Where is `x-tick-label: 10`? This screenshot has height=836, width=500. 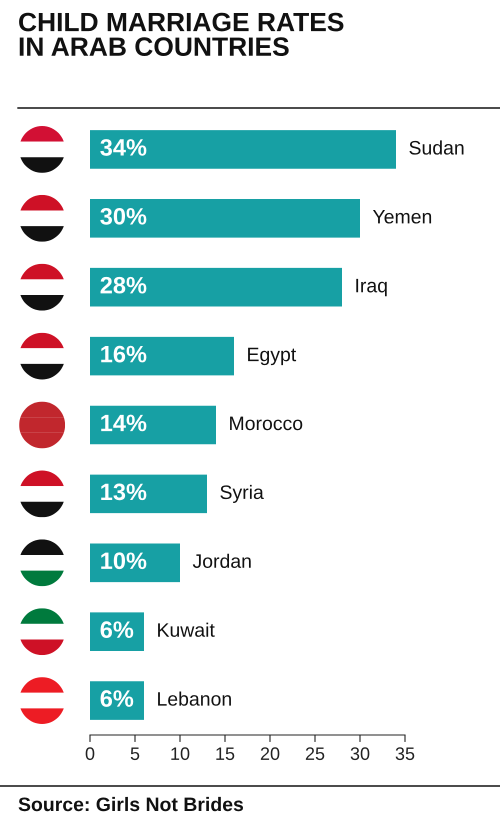
x-tick-label: 10 is located at coordinates (180, 753).